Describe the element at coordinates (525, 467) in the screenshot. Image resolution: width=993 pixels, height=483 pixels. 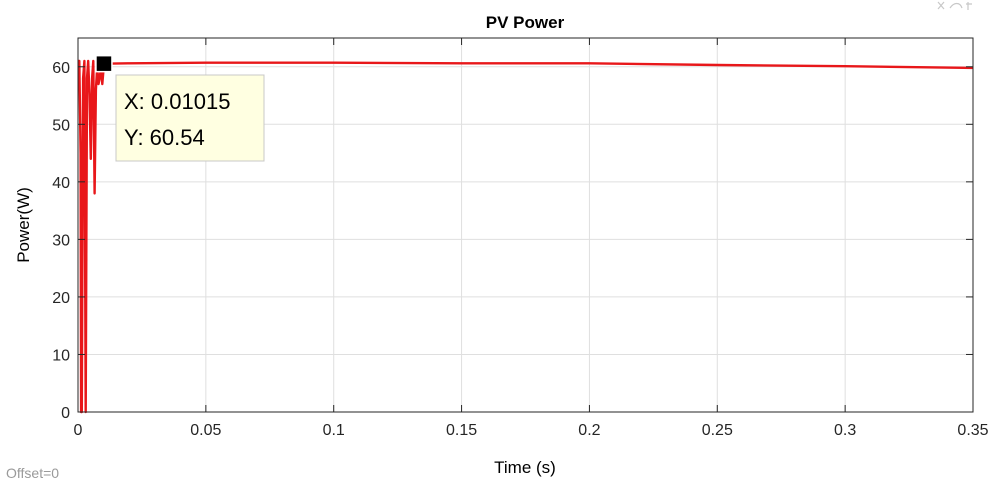
I see `x-axis-label: Time (s)` at that location.